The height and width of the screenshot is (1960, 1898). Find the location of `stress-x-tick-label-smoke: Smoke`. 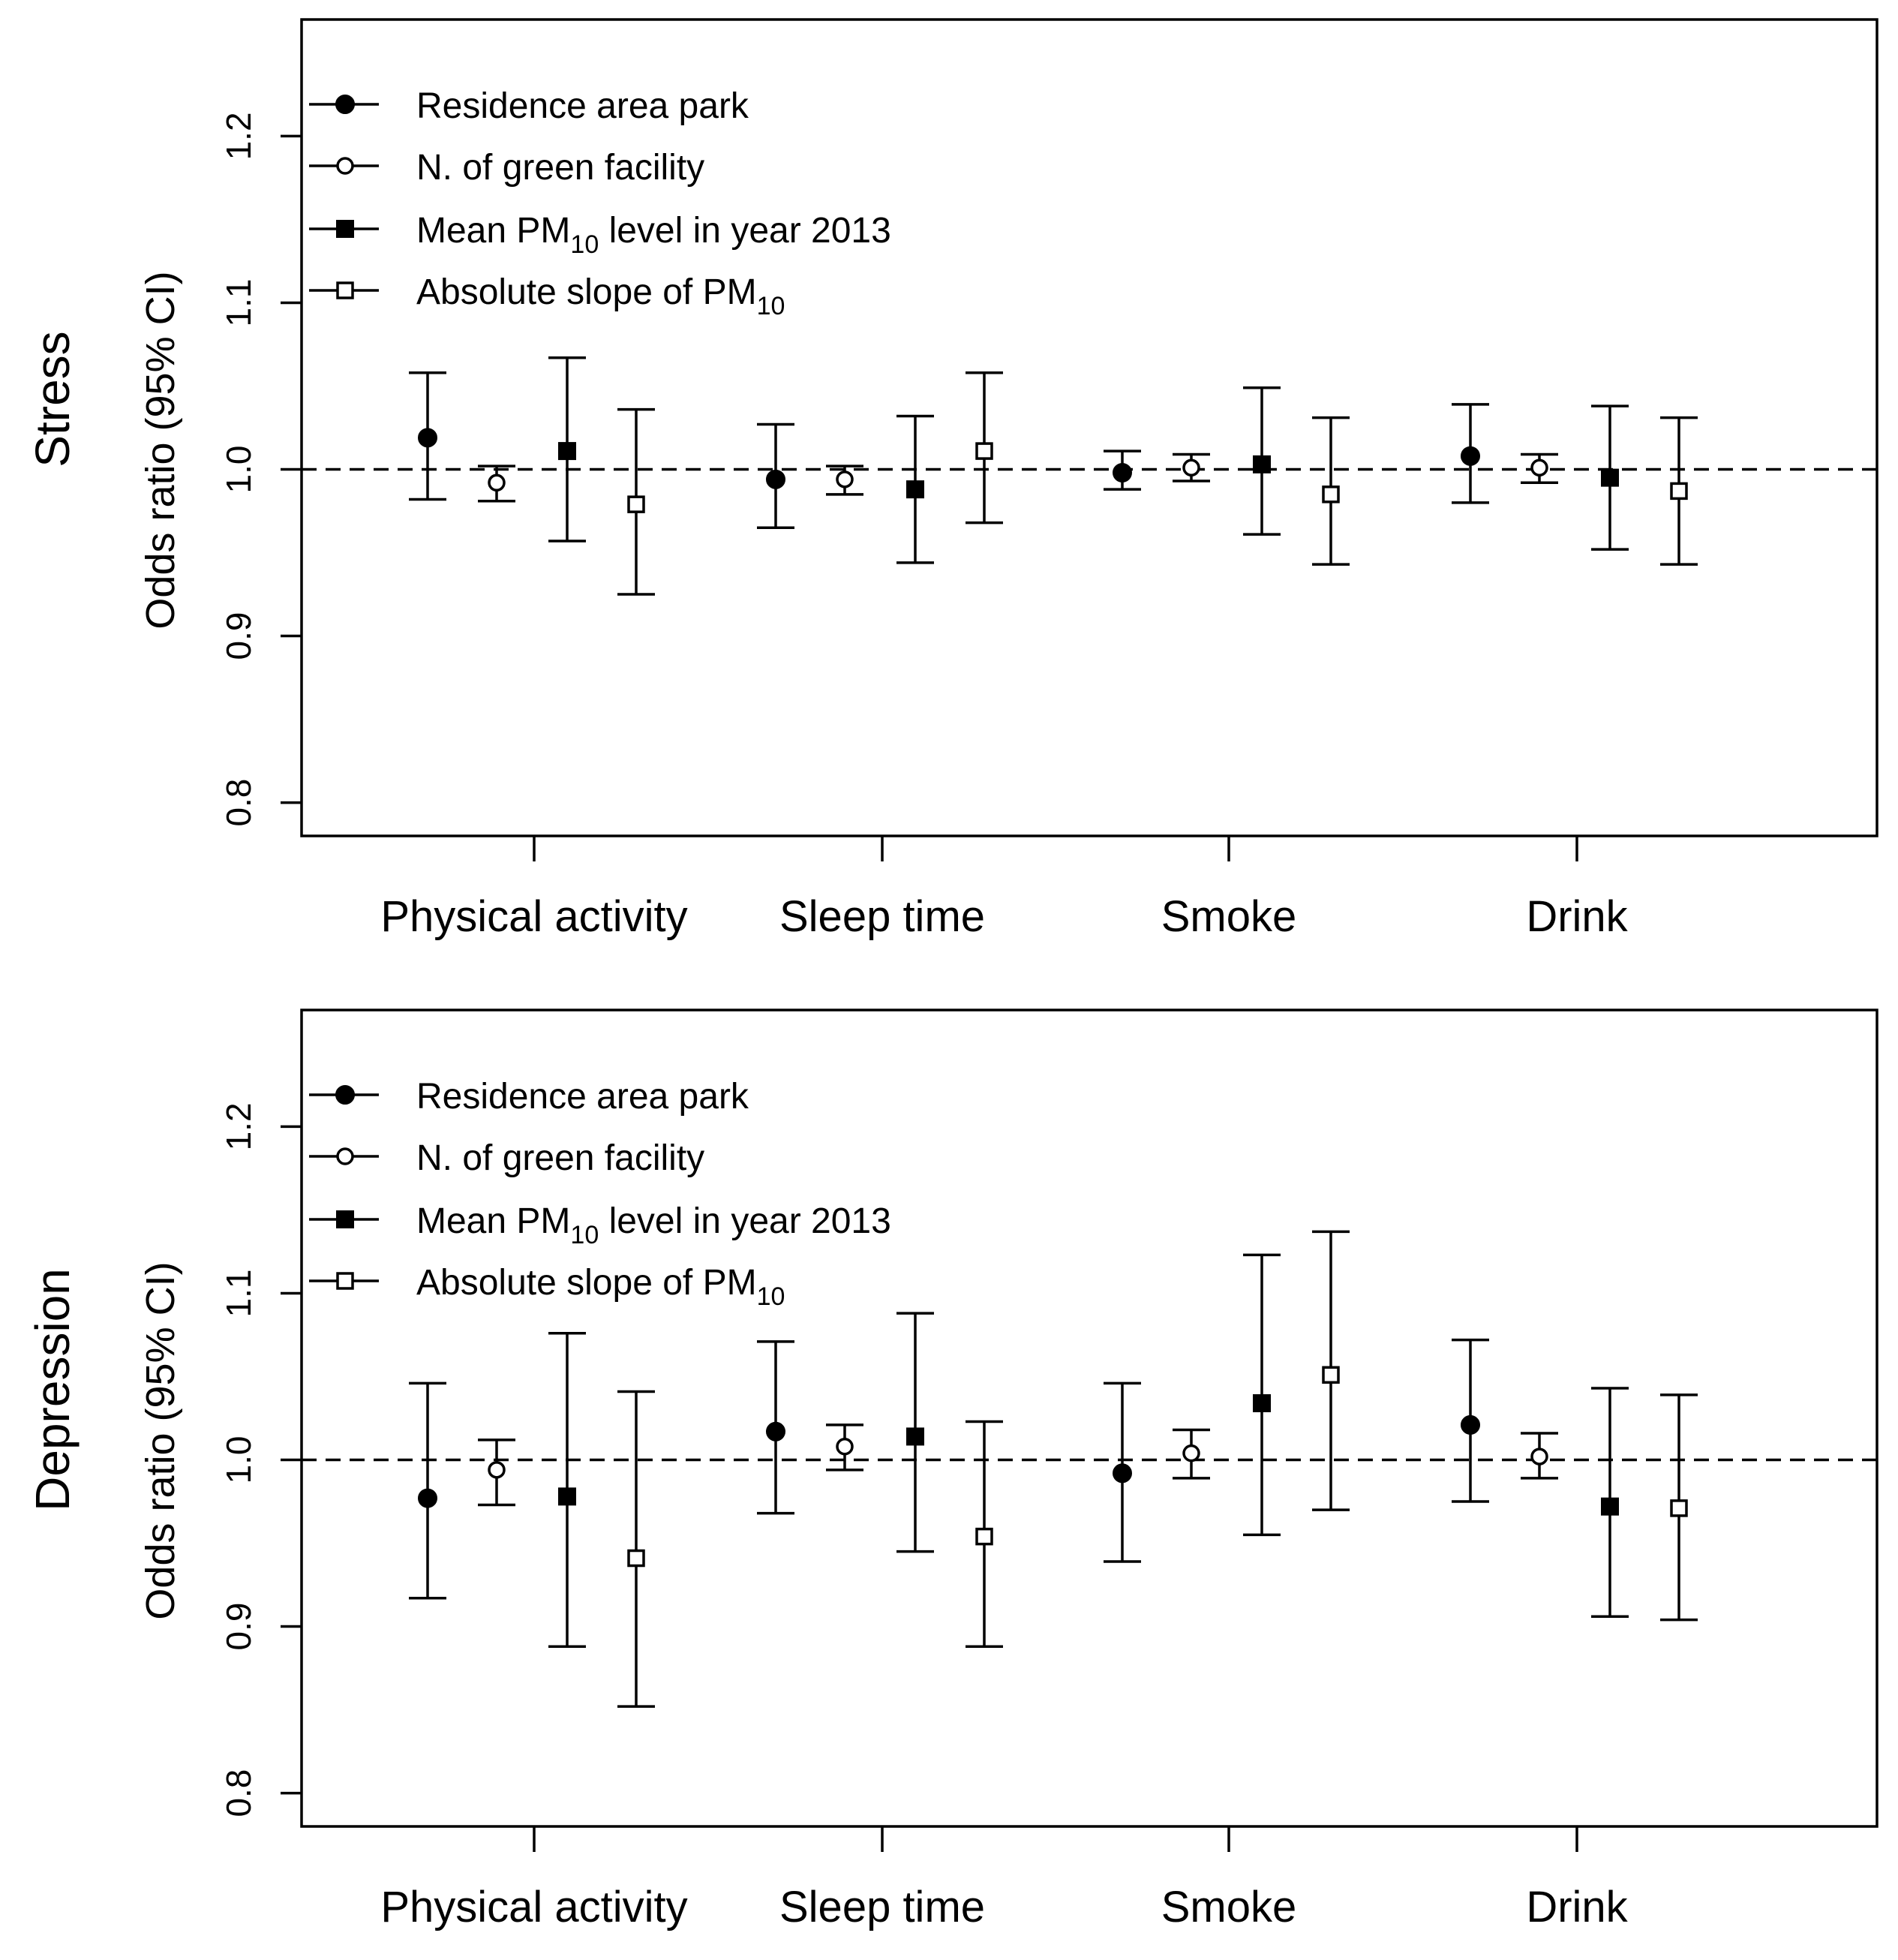

stress-x-tick-label-smoke: Smoke is located at coordinates (1229, 916).